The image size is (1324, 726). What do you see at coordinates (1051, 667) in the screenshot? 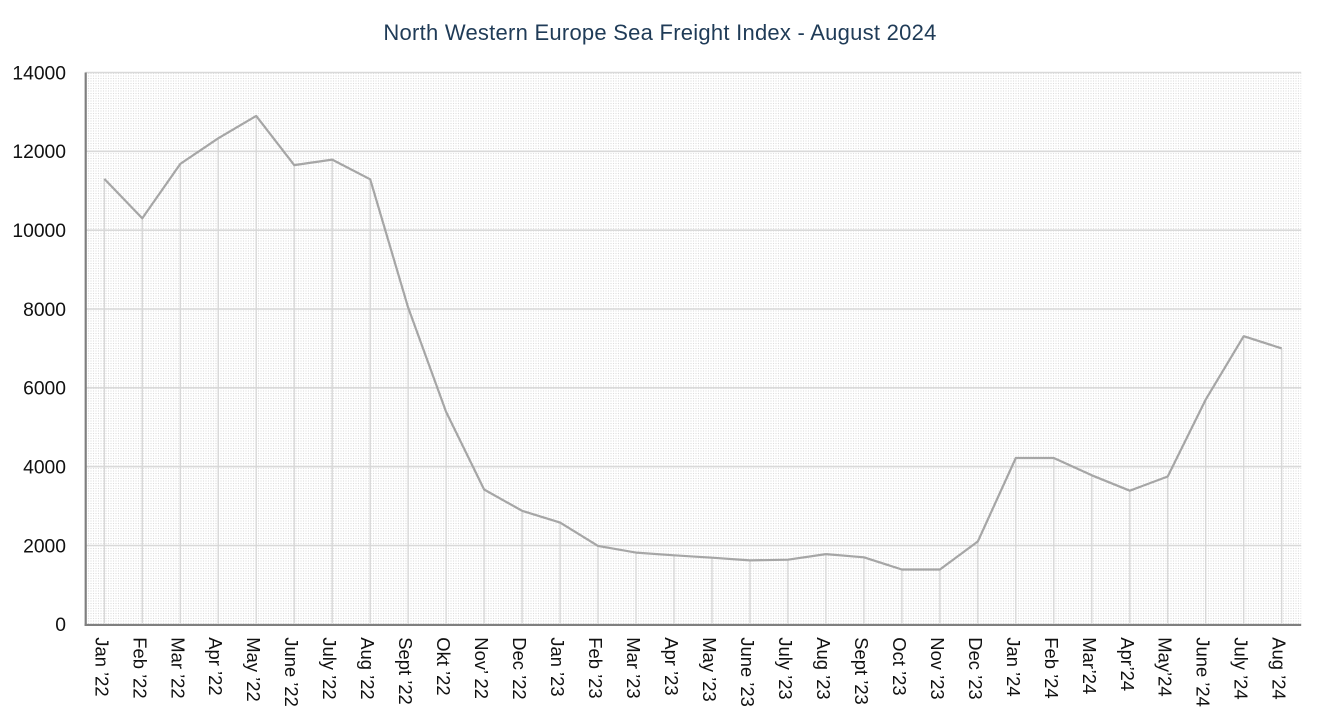
I see `svg-text: Feb ’24` at bounding box center [1051, 667].